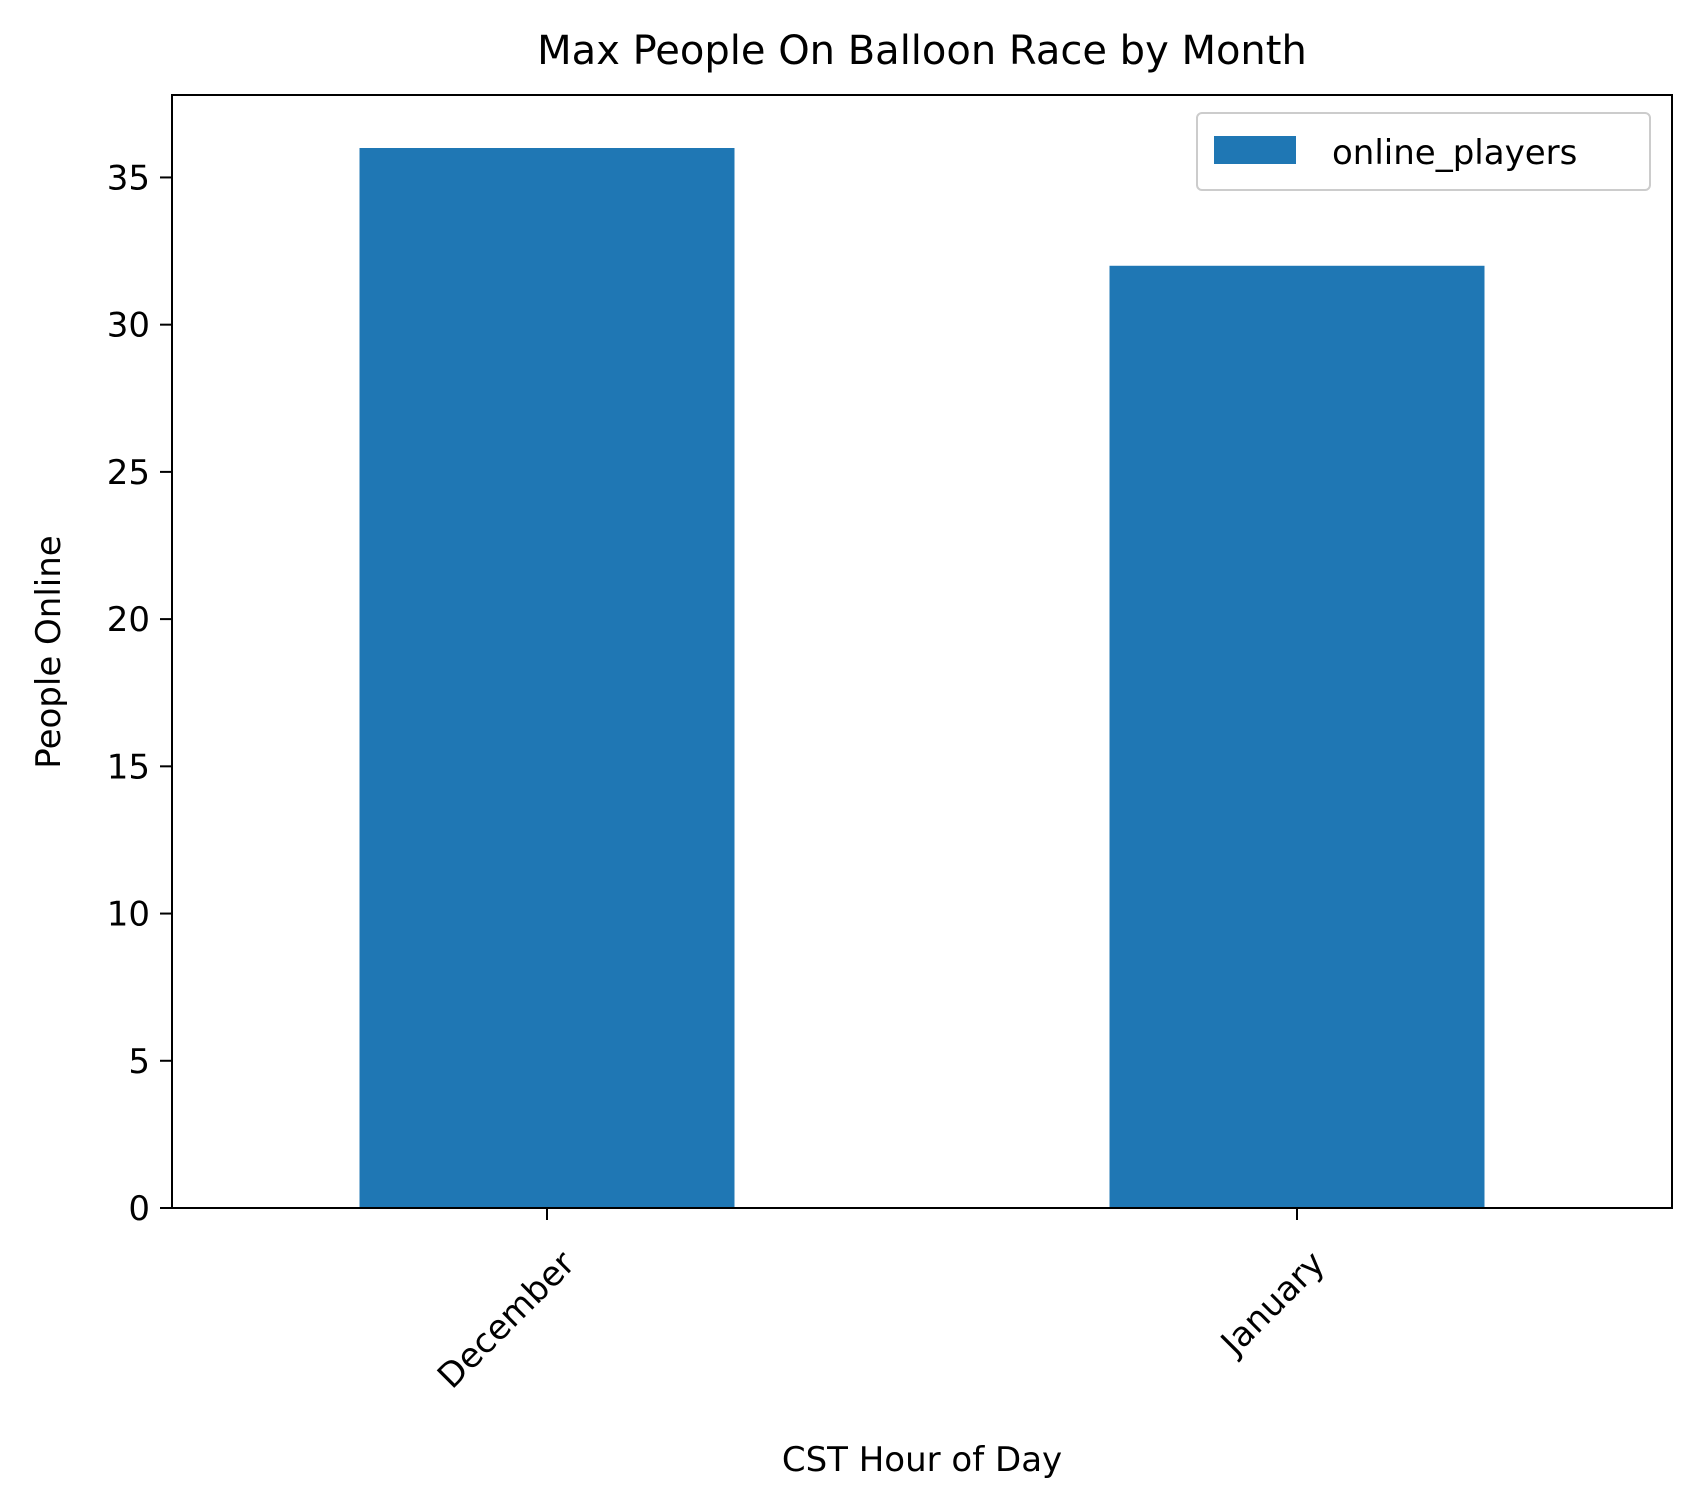 This screenshot has width=1688, height=1501. I want to click on y-axis-label: People Online, so click(49, 651).